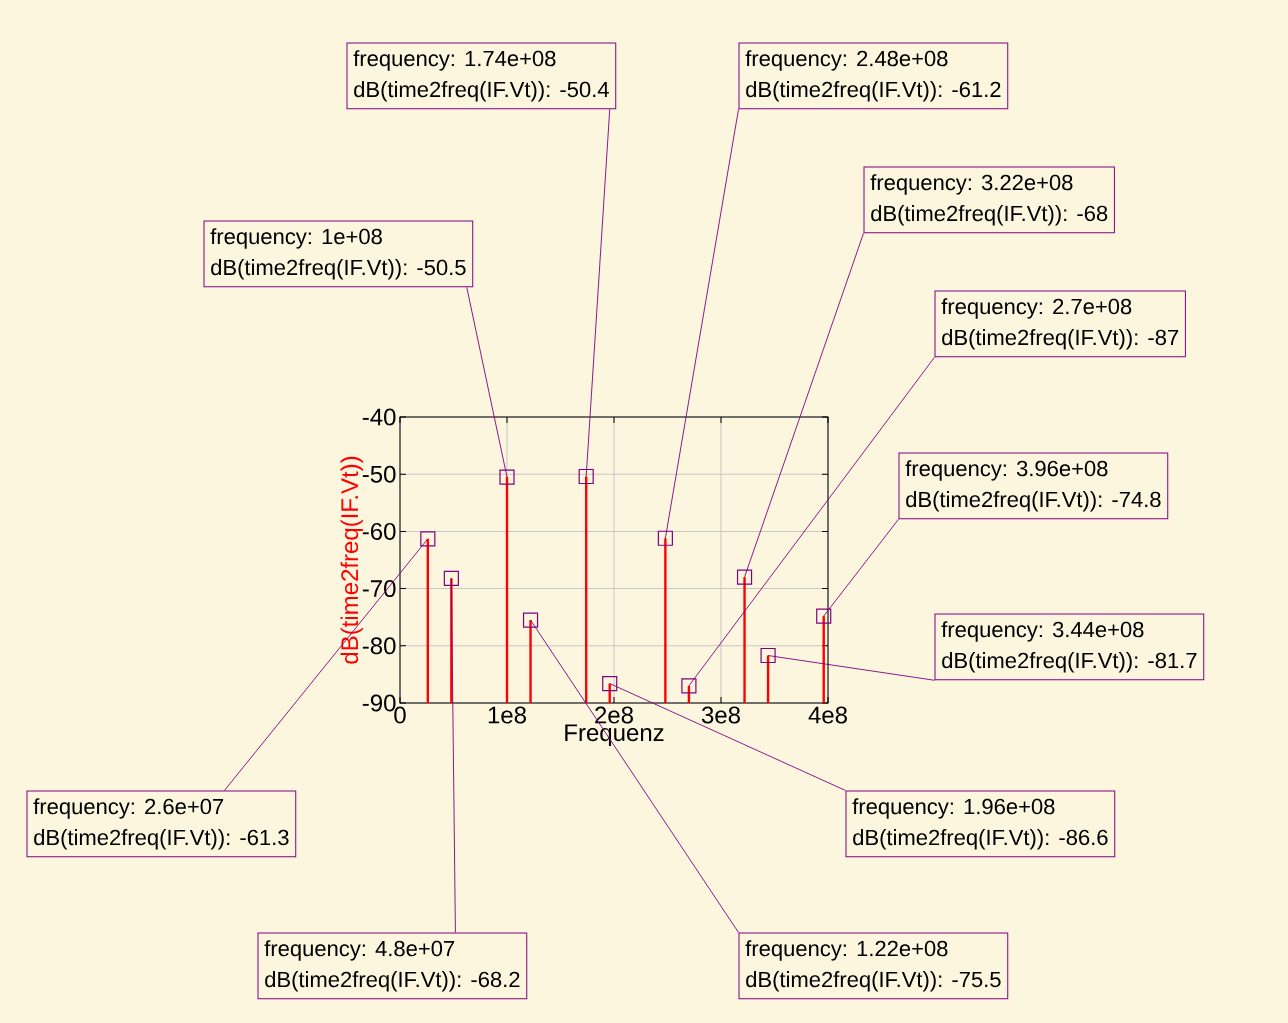 This screenshot has width=1288, height=1023. Describe the element at coordinates (379, 531) in the screenshot. I see `y-tick-label: -60` at that location.